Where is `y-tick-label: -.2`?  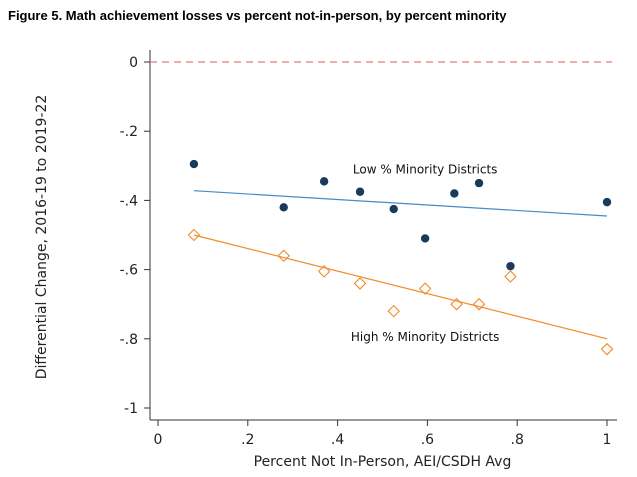
y-tick-label: -.2 is located at coordinates (129, 132).